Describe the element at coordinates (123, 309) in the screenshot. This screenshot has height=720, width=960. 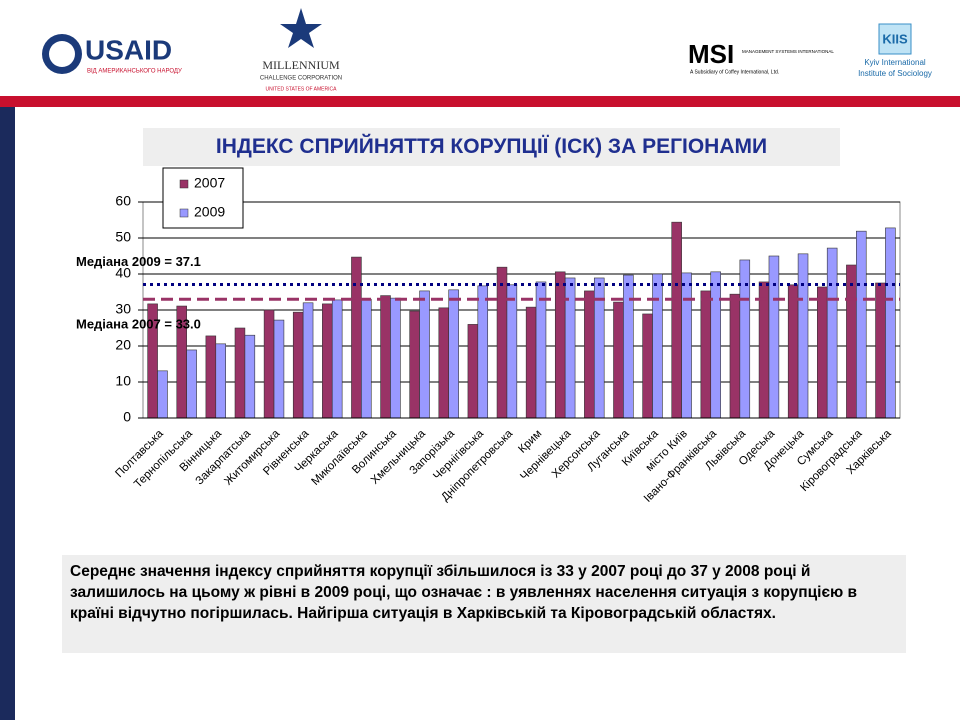
I see `y-tick-label: 30` at that location.